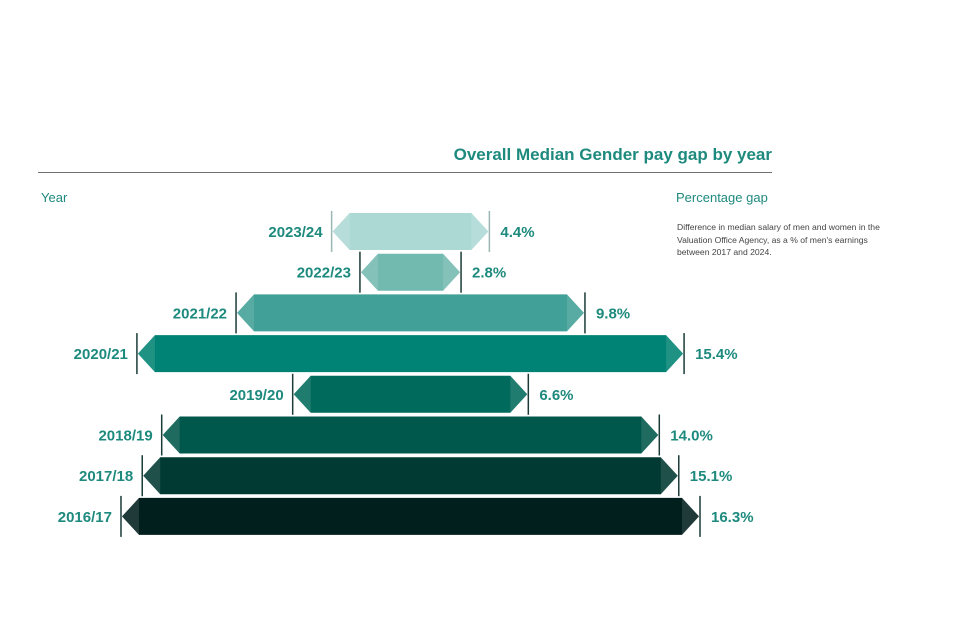  I want to click on bar-row-2018-19: 2018/19 14.0%, so click(405, 435).